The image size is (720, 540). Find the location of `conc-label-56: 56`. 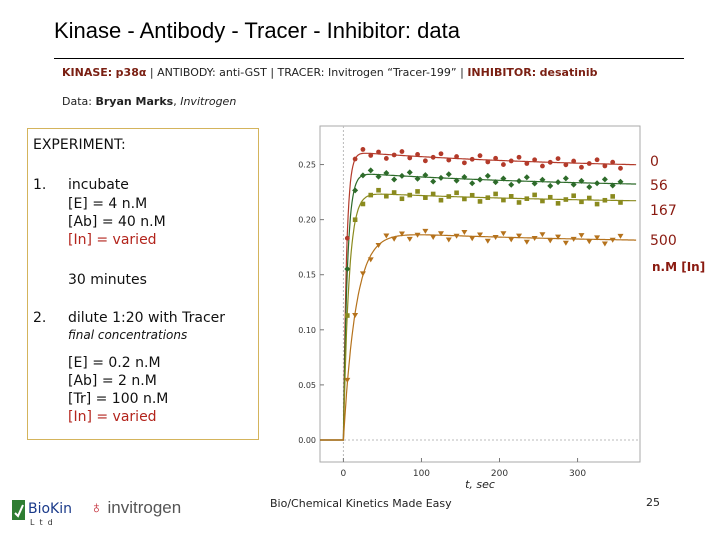

conc-label-56: 56 is located at coordinates (659, 186).